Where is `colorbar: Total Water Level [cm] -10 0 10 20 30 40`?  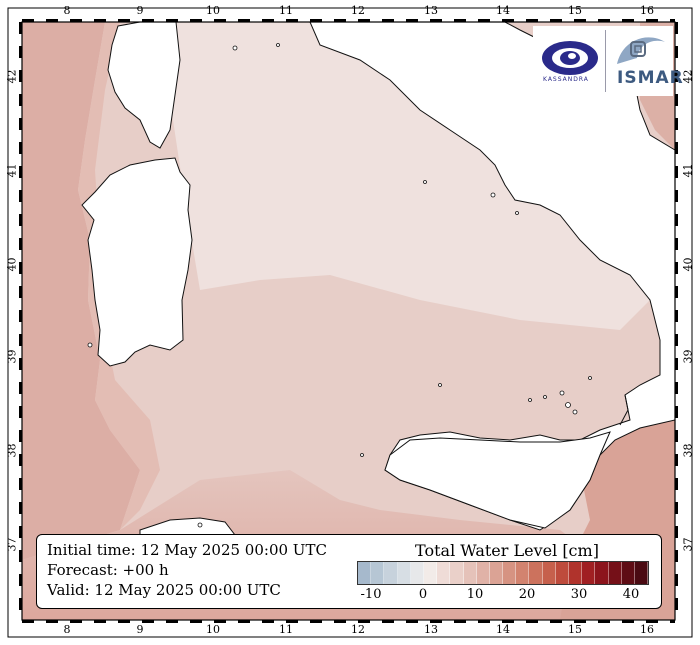
colorbar: Total Water Level [cm] -10 0 10 20 30 40 is located at coordinates (507, 572).